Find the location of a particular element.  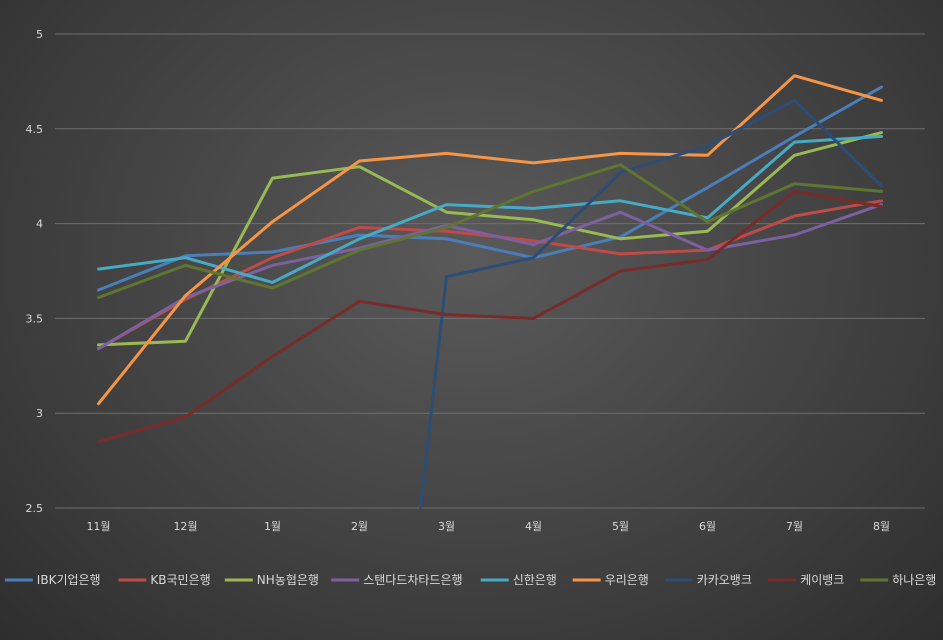

legend-item: 스탠다드차타드은행 is located at coordinates (397, 579).